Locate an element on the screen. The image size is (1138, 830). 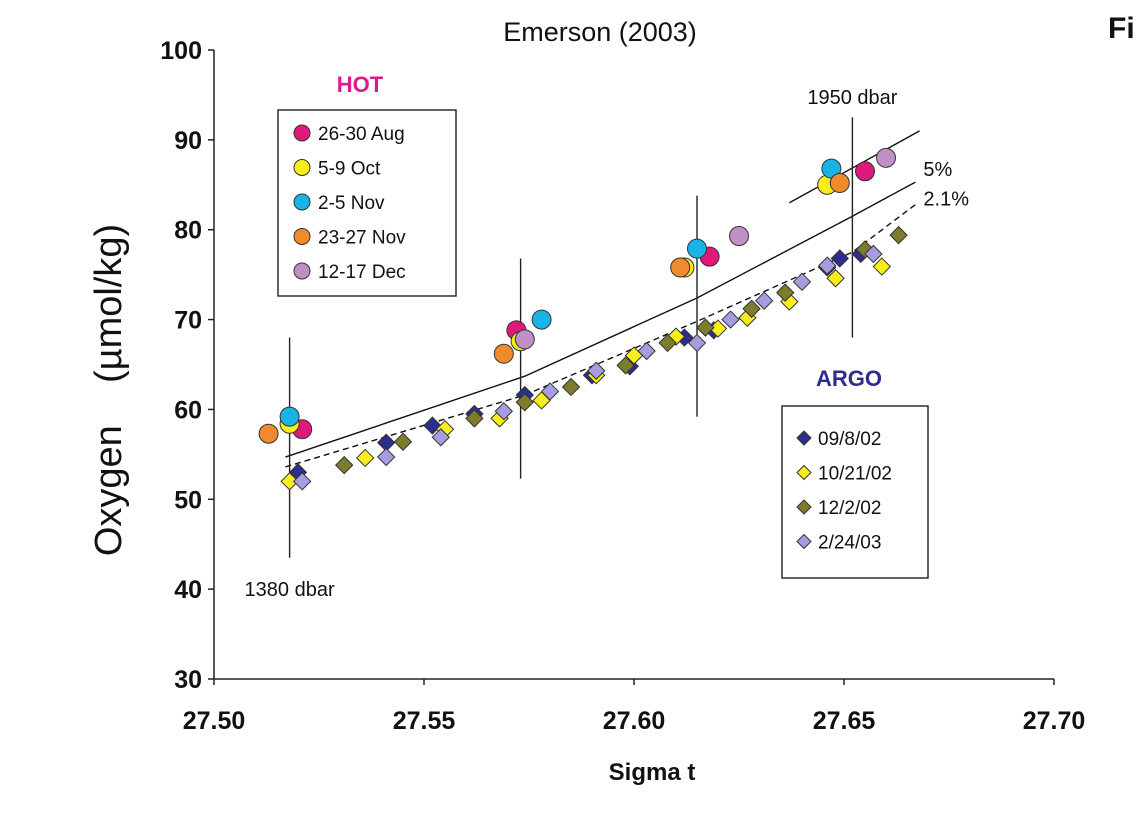
x-tick-label: 27.55 is located at coordinates (424, 721).